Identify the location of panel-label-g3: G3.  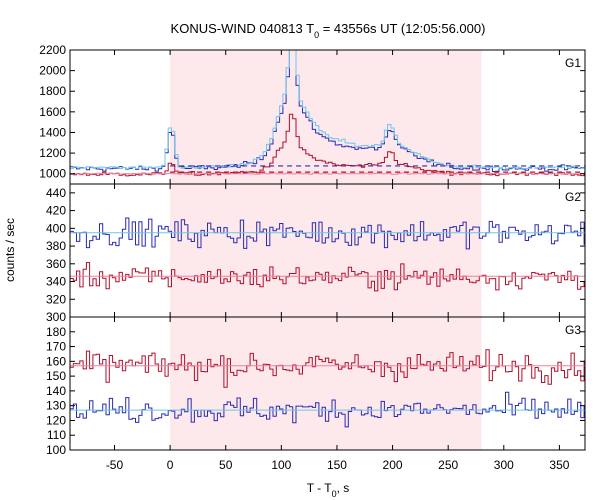
(573, 330).